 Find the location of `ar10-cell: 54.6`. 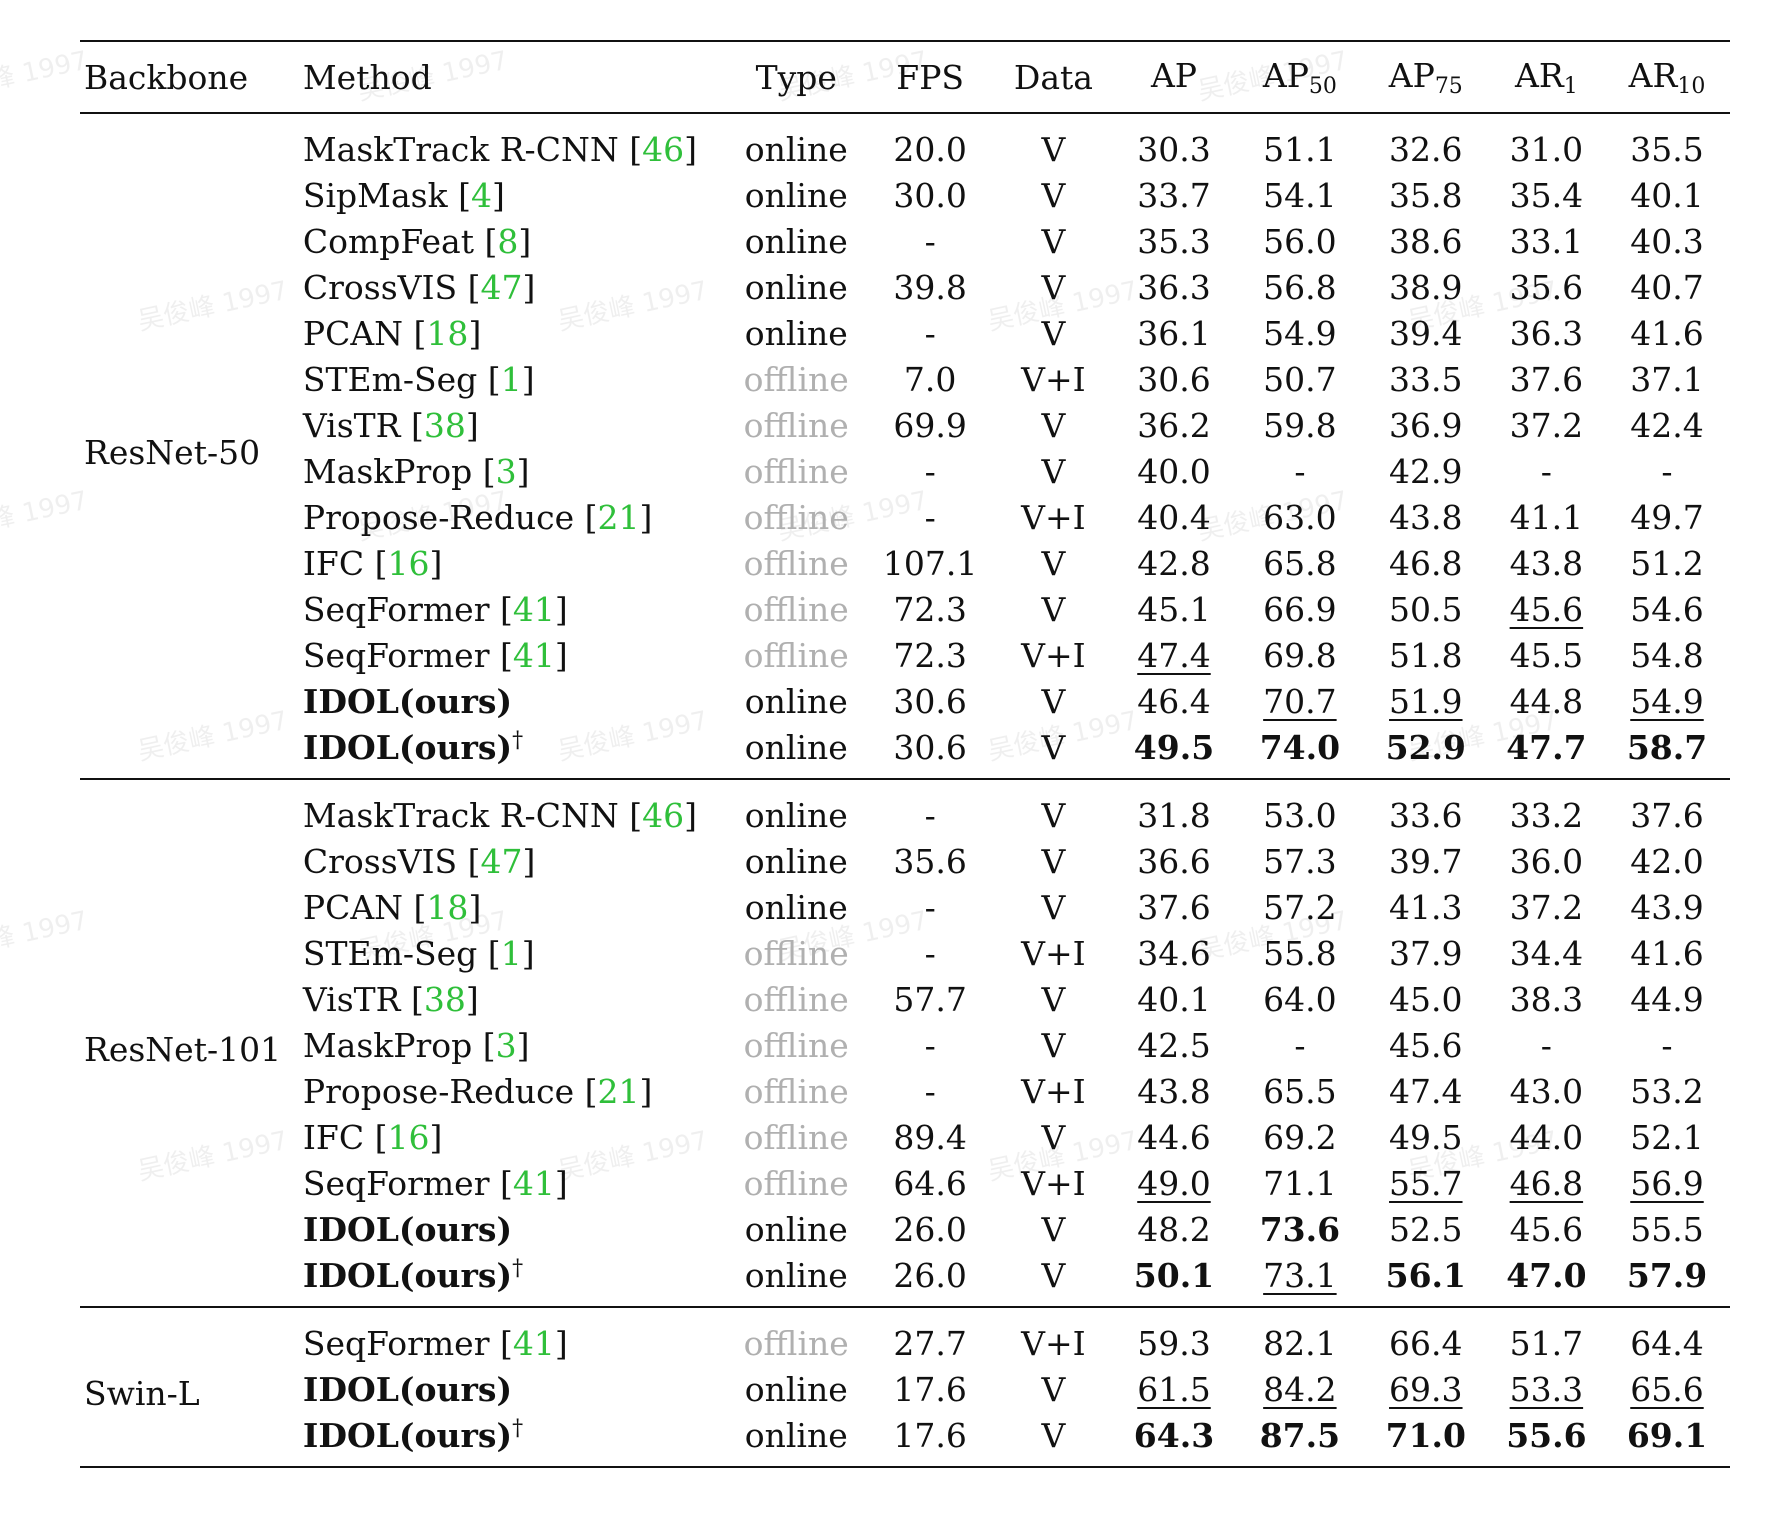

ar10-cell: 54.6 is located at coordinates (1667, 609).